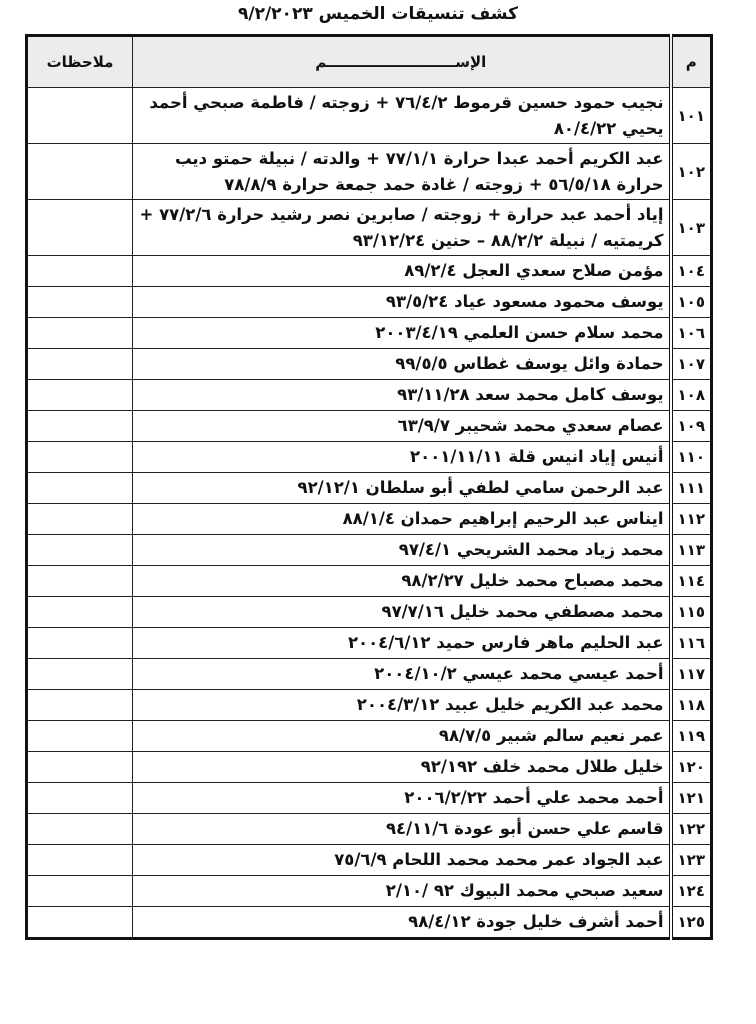 This screenshot has width=756, height=1024. I want to click on table-row: ١٠٩ عصام سعدي محمد شحيبر ٦٣/٩/٧, so click(369, 426).